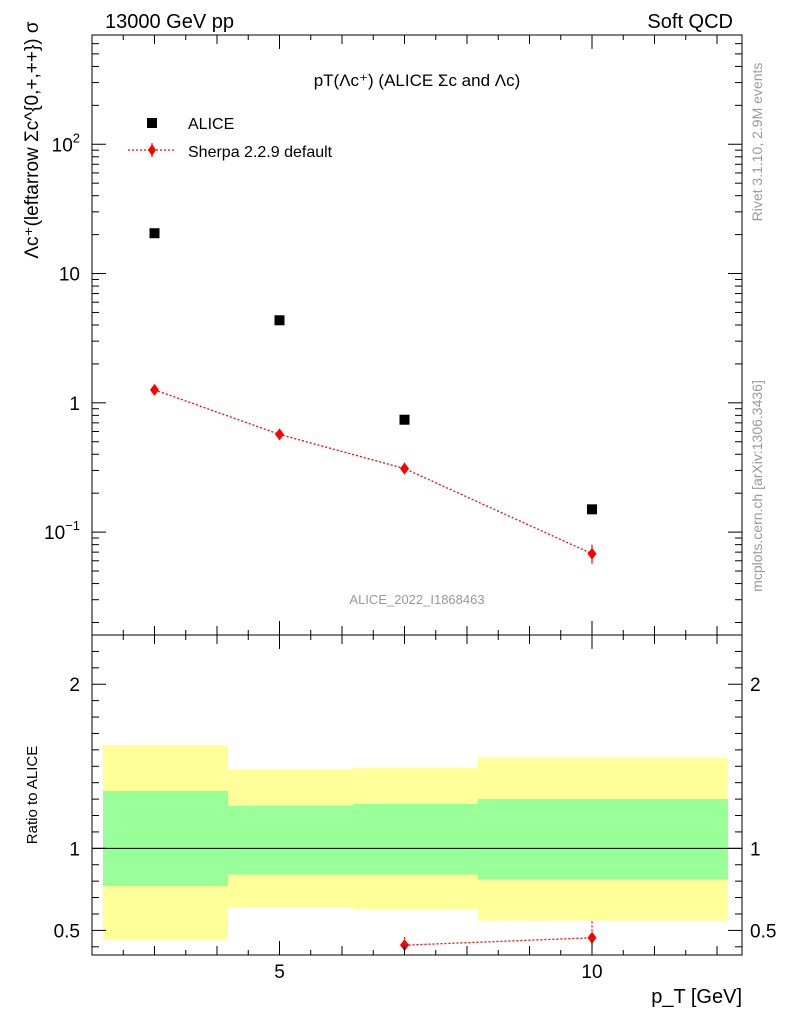 The height and width of the screenshot is (1024, 786). Describe the element at coordinates (373, 472) in the screenshot. I see `mc-series-line` at that location.